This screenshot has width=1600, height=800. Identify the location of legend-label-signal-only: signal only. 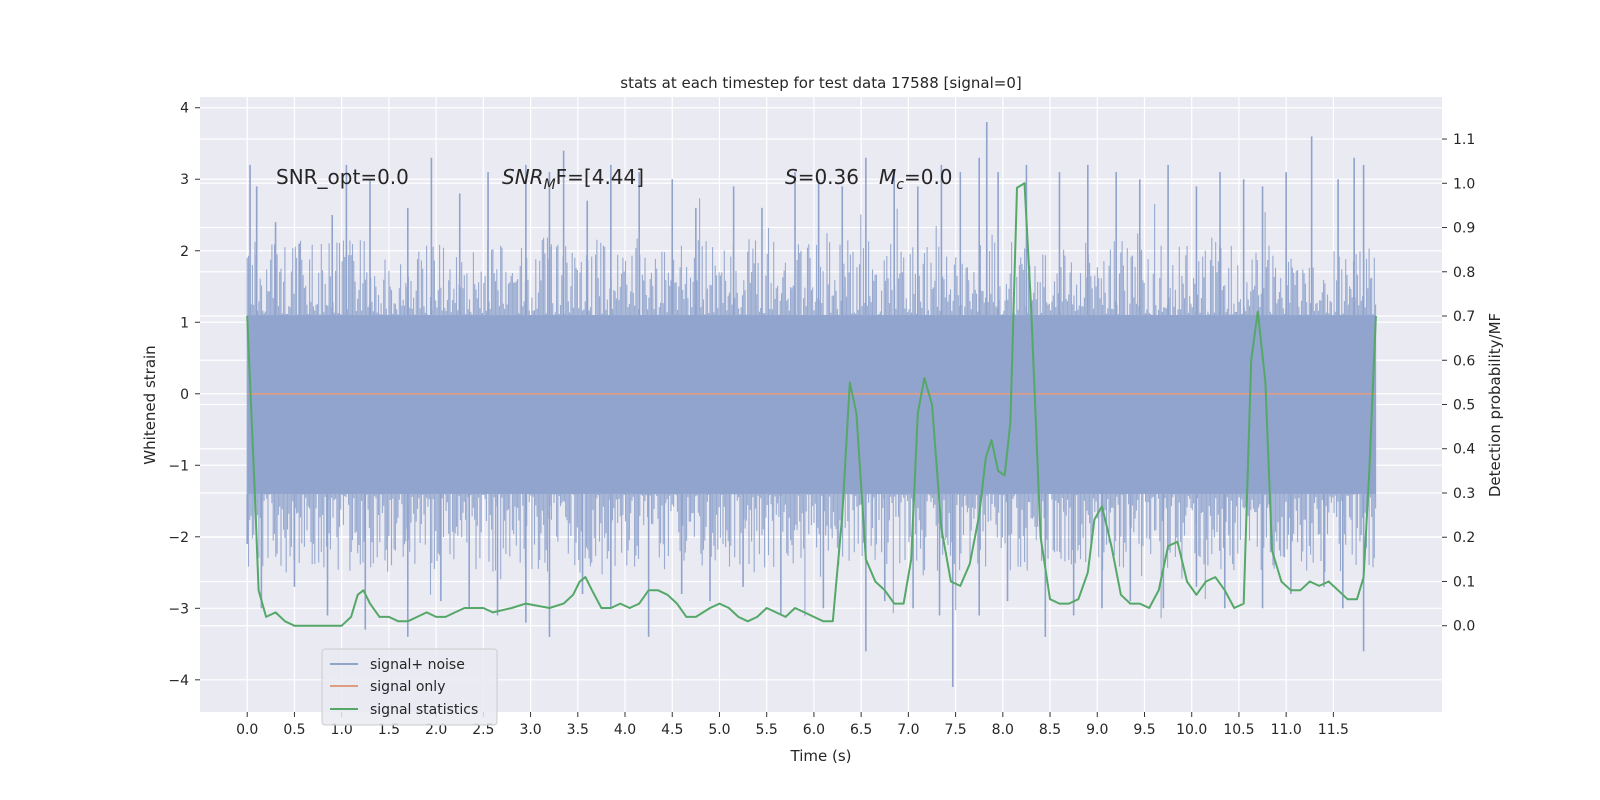
(407, 687).